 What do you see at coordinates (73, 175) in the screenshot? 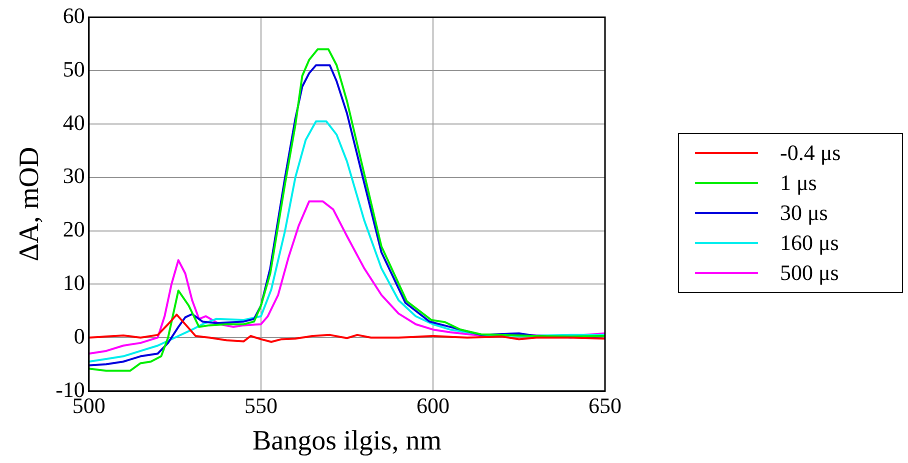
I see `y-tick-label: 30` at bounding box center [73, 175].